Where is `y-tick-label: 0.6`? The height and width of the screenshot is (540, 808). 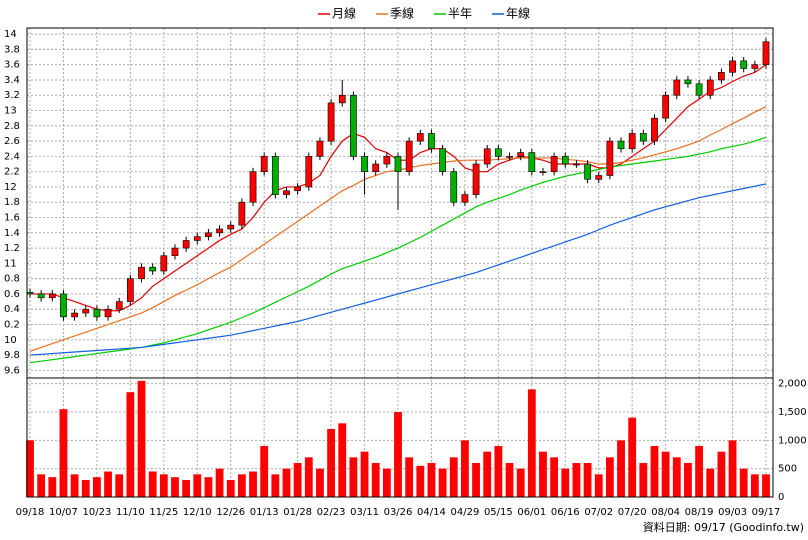
y-tick-label: 0.6 is located at coordinates (12, 294).